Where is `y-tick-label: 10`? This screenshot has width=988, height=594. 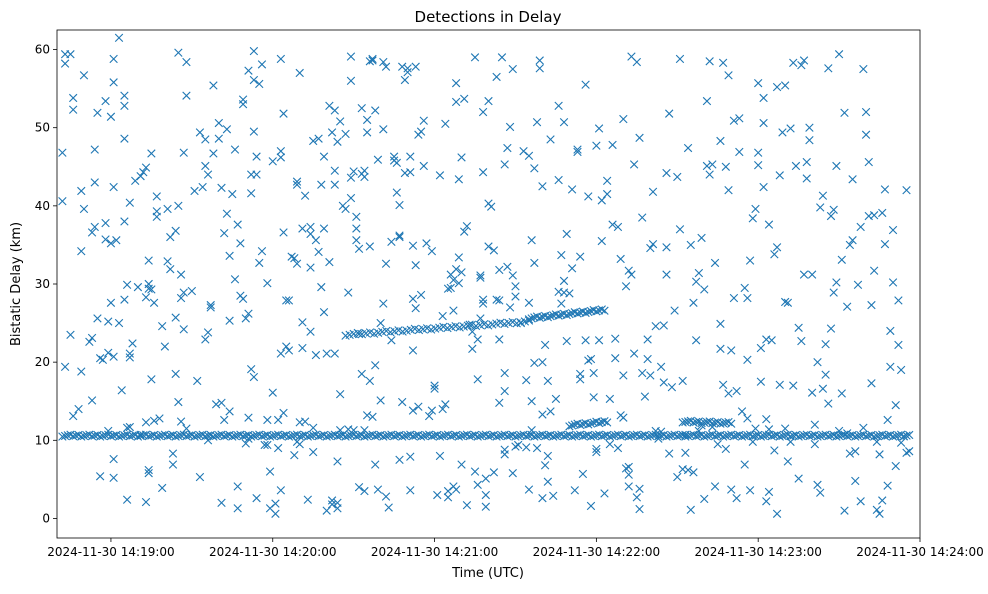 y-tick-label: 10 is located at coordinates (42, 440).